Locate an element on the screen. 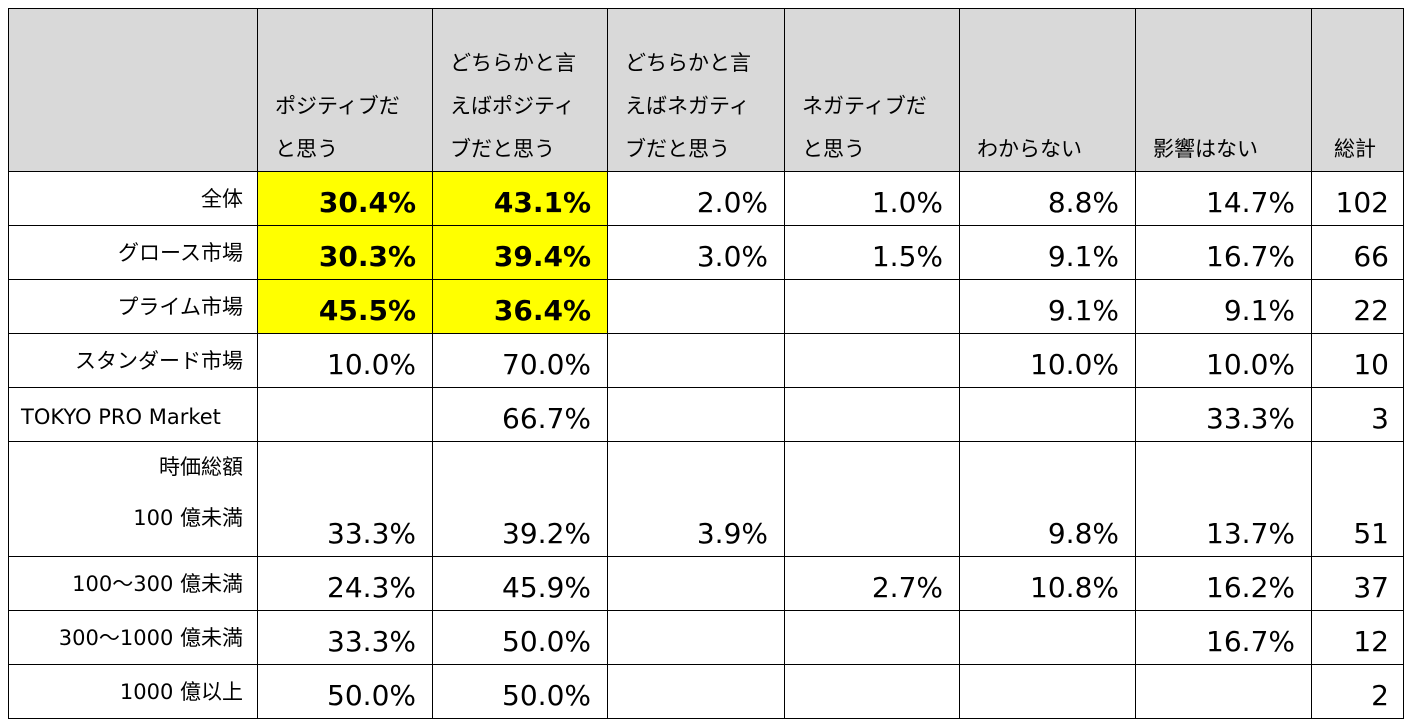  header-positive: ポジティブだ と思う is located at coordinates (345, 90).